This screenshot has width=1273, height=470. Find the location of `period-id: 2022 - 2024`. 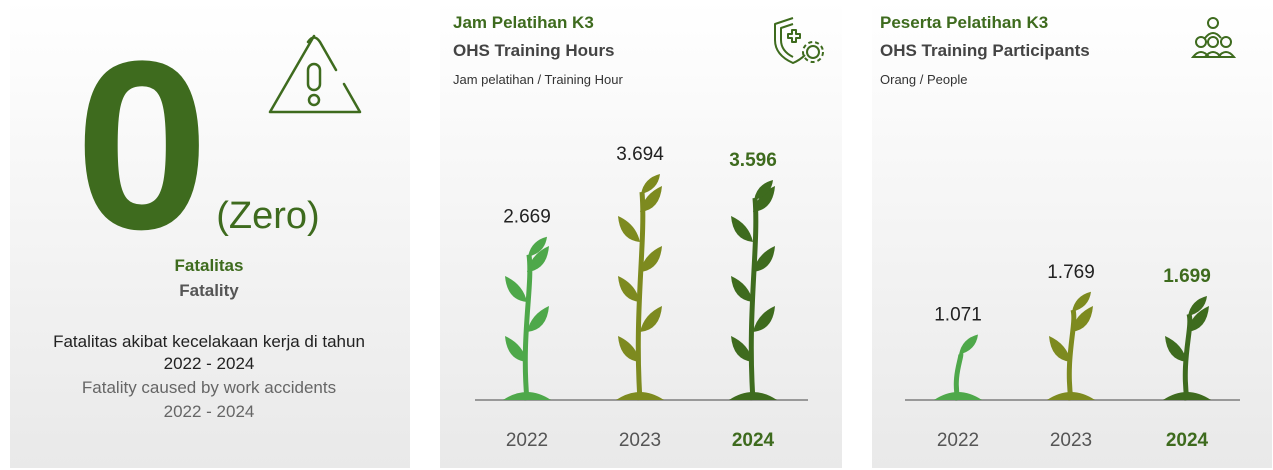

period-id: 2022 - 2024 is located at coordinates (209, 363).